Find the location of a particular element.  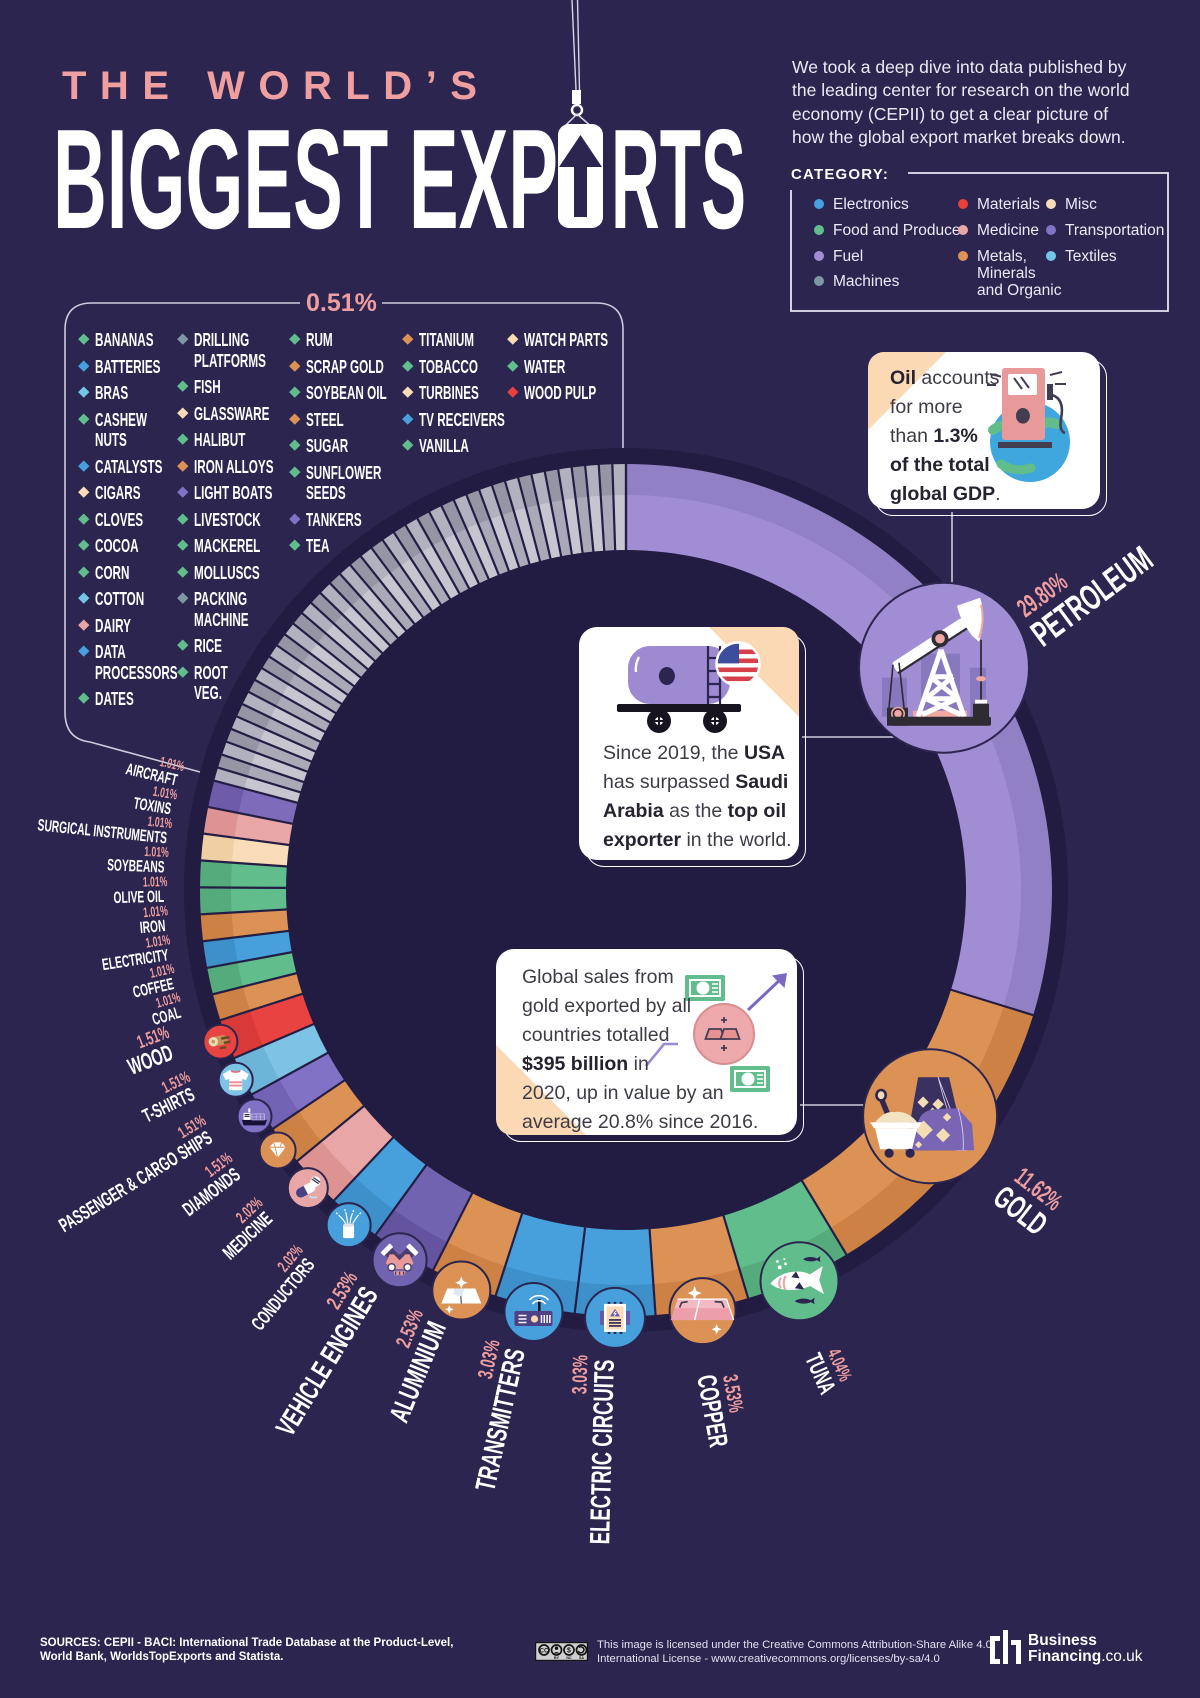

svg-text: RTS is located at coordinates (678, 179).